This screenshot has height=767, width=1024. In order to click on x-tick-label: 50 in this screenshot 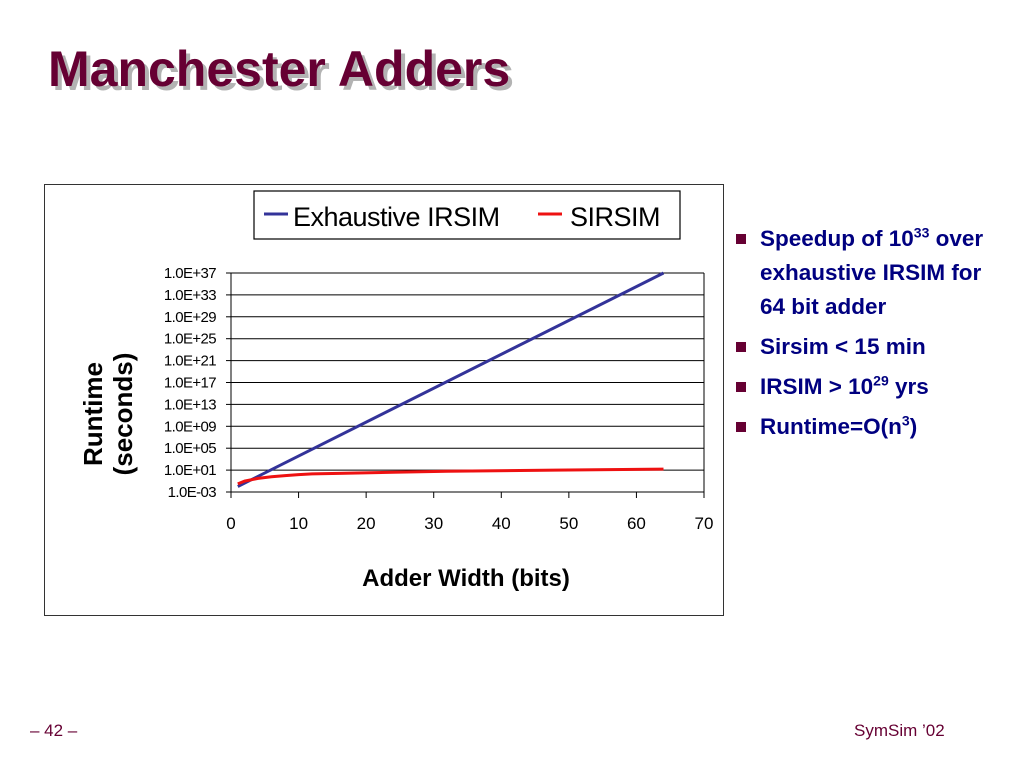, I will do `click(568, 523)`.